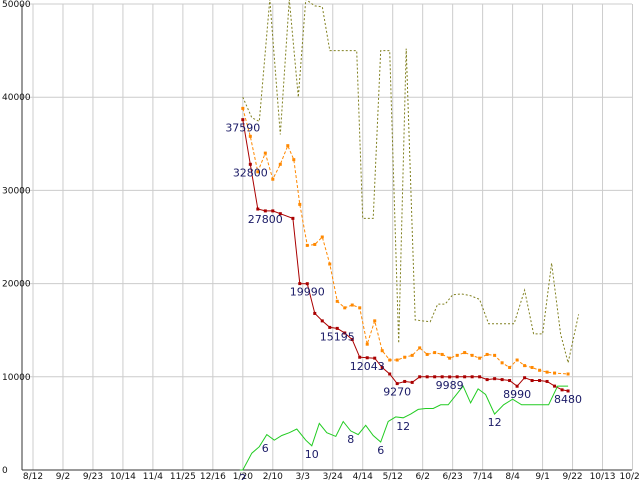  What do you see at coordinates (33, 476) in the screenshot?
I see `x-tick-label: 8/12` at bounding box center [33, 476].